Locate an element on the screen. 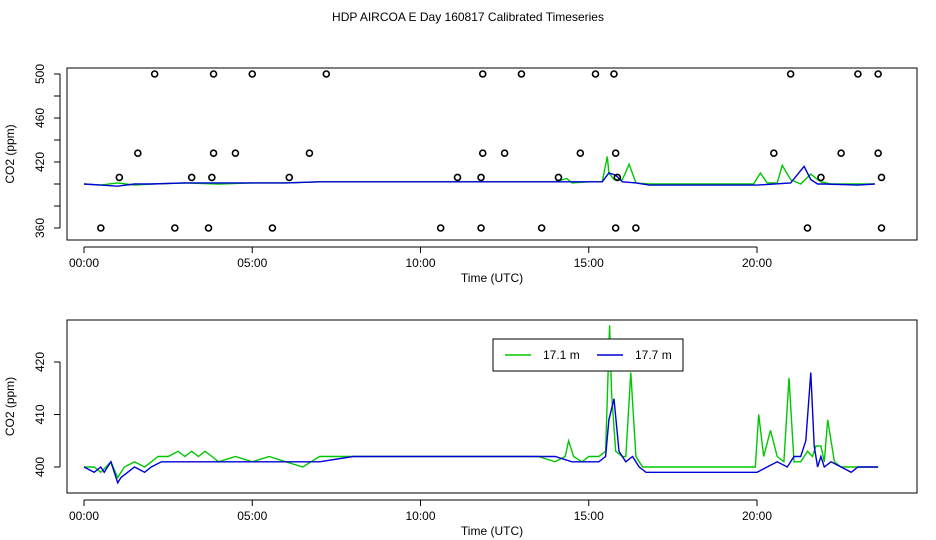 Image resolution: width=936 pixels, height=540 pixels. y-tick-label: 500 is located at coordinates (40, 74).